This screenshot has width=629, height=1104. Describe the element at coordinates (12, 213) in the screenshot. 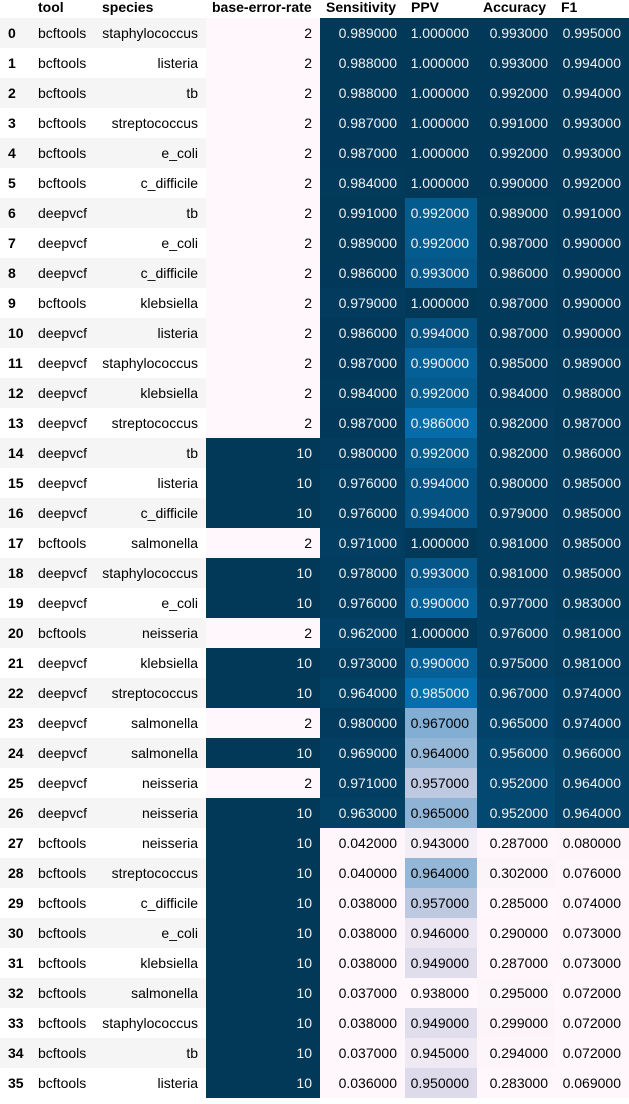

I see `row-index: 6` at that location.